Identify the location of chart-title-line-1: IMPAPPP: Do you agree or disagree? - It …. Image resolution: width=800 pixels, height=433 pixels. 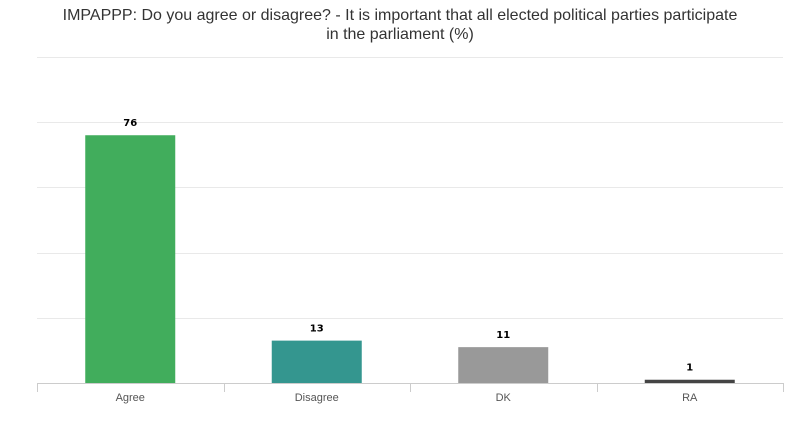
(400, 15).